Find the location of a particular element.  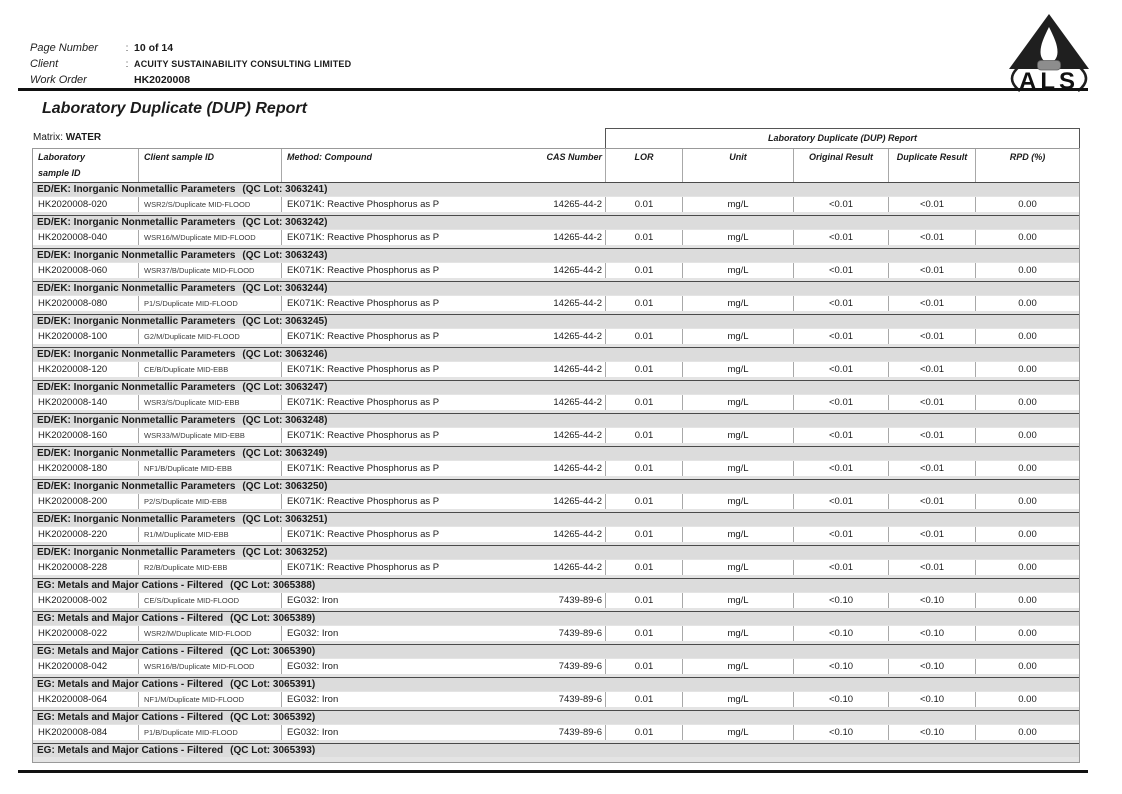

section-qc-lot: (QC Lot: 3063250) is located at coordinates (285, 486).